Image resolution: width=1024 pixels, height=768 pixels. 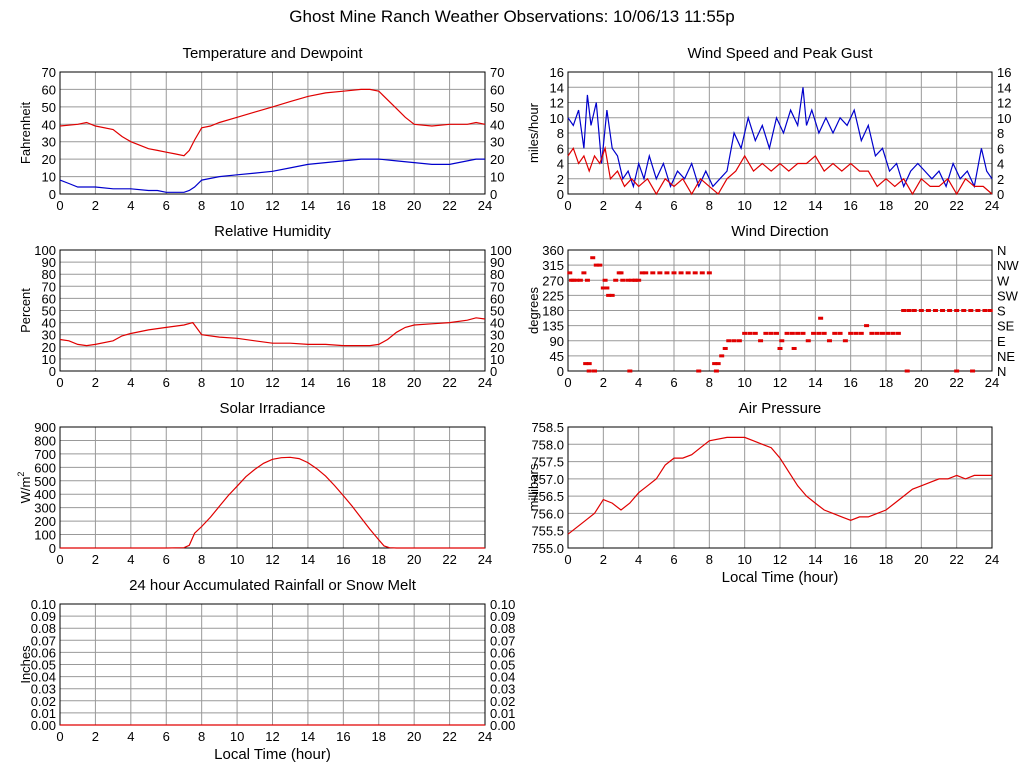 I want to click on y-tick-label: 70, so click(x=49, y=286).